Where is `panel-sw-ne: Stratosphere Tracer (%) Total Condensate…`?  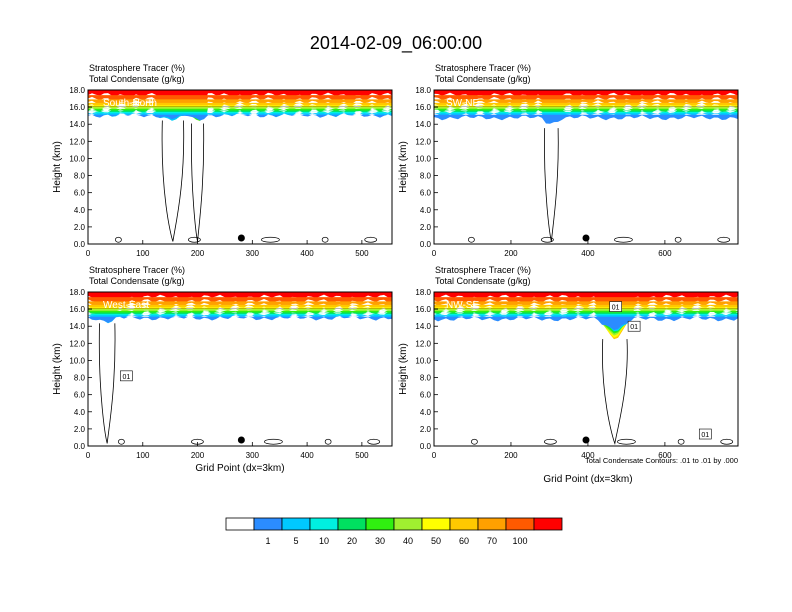 panel-sw-ne: Stratosphere Tracer (%) Total Condensate… is located at coordinates (568, 160).